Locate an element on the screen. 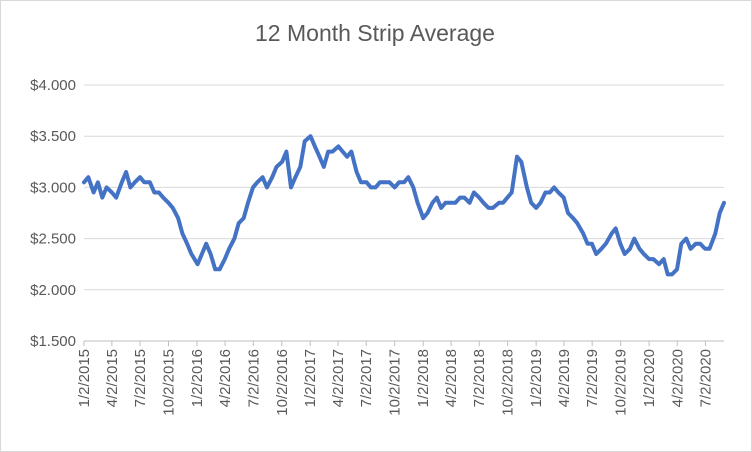 The height and width of the screenshot is (452, 752). x-tick-label: 4/2/2015 is located at coordinates (112, 378).